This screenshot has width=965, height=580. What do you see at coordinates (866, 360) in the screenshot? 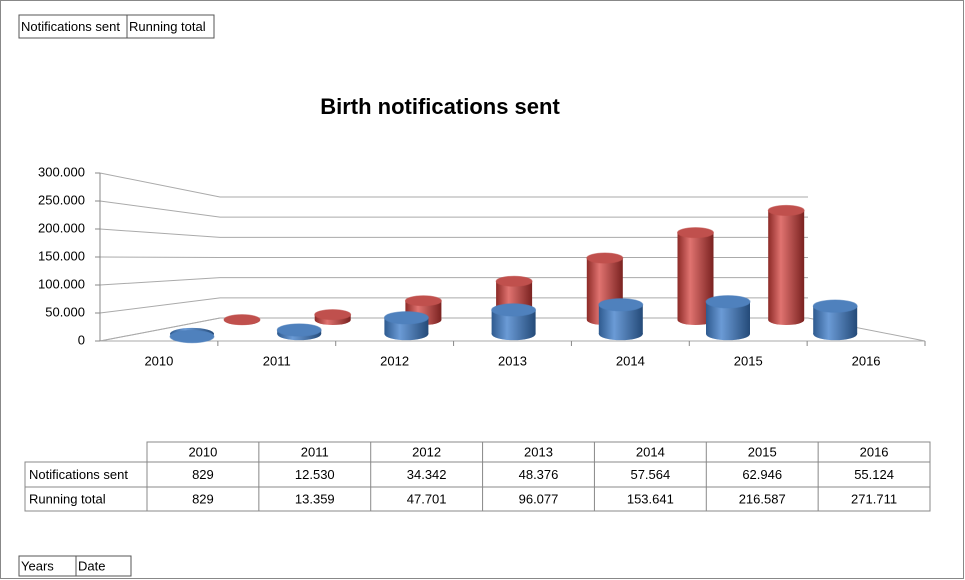
I see `x-tick-label: 2016` at bounding box center [866, 360].